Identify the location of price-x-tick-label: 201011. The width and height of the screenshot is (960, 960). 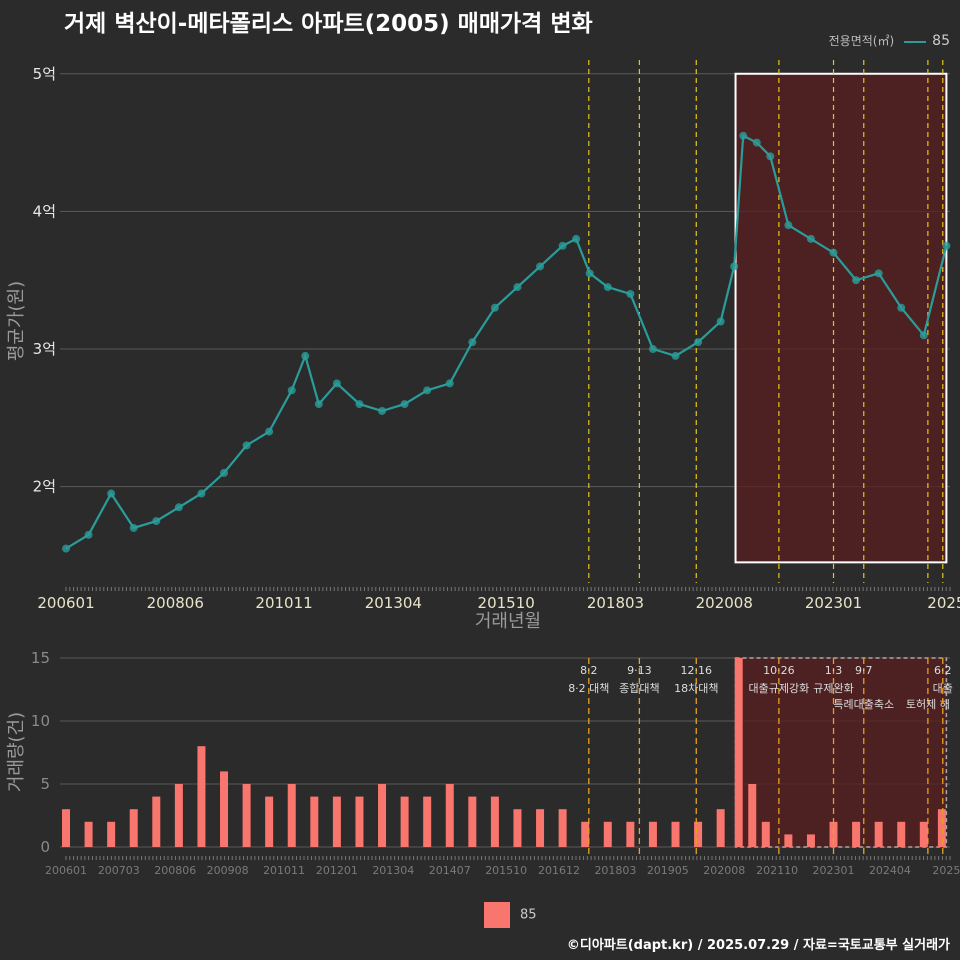
(283, 603).